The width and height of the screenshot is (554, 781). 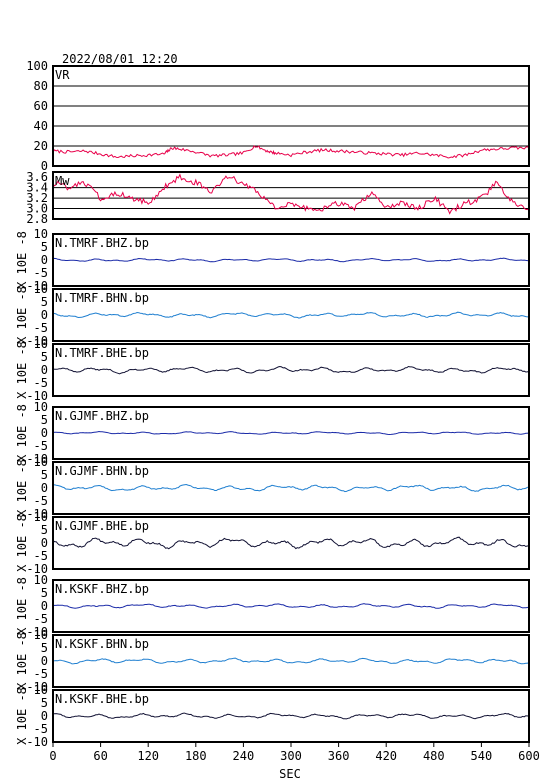 What do you see at coordinates (100, 756) in the screenshot?
I see `x-tick-label: 60` at bounding box center [100, 756].